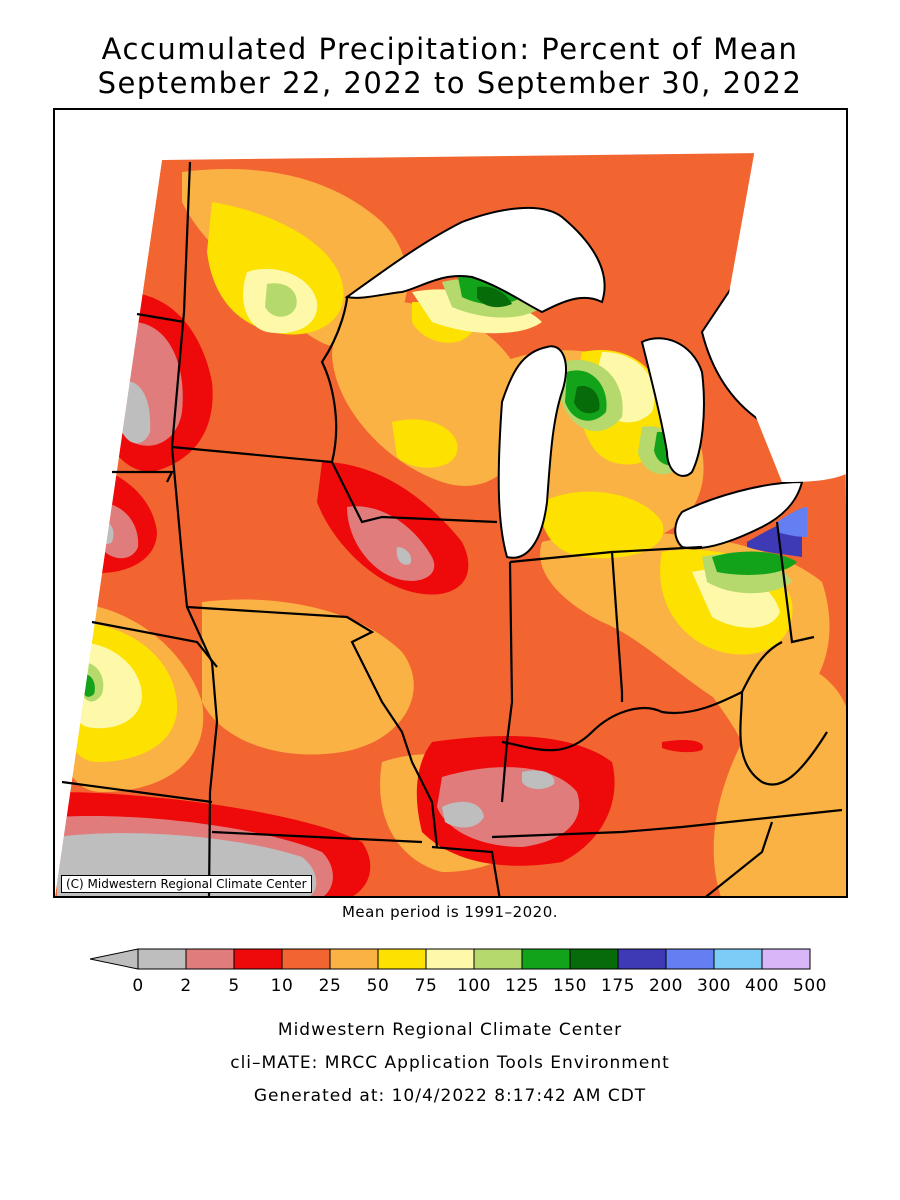 Image resolution: width=900 pixels, height=1200 pixels. What do you see at coordinates (186, 884) in the screenshot?
I see `map-copyright: (C) Midwestern Regional Climate Center` at bounding box center [186, 884].